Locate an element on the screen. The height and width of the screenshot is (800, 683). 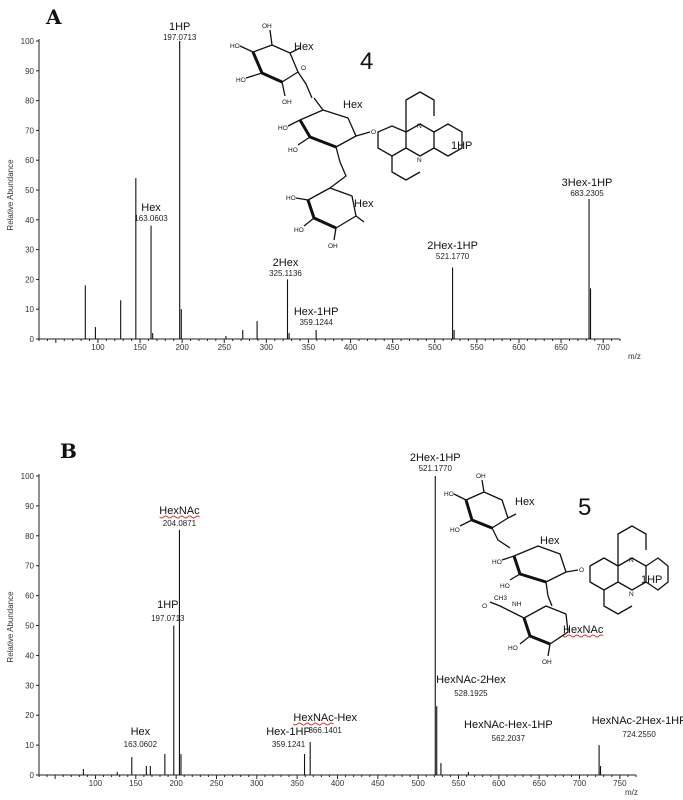
hexnac-underline-structure is located at coordinates (583, 636).